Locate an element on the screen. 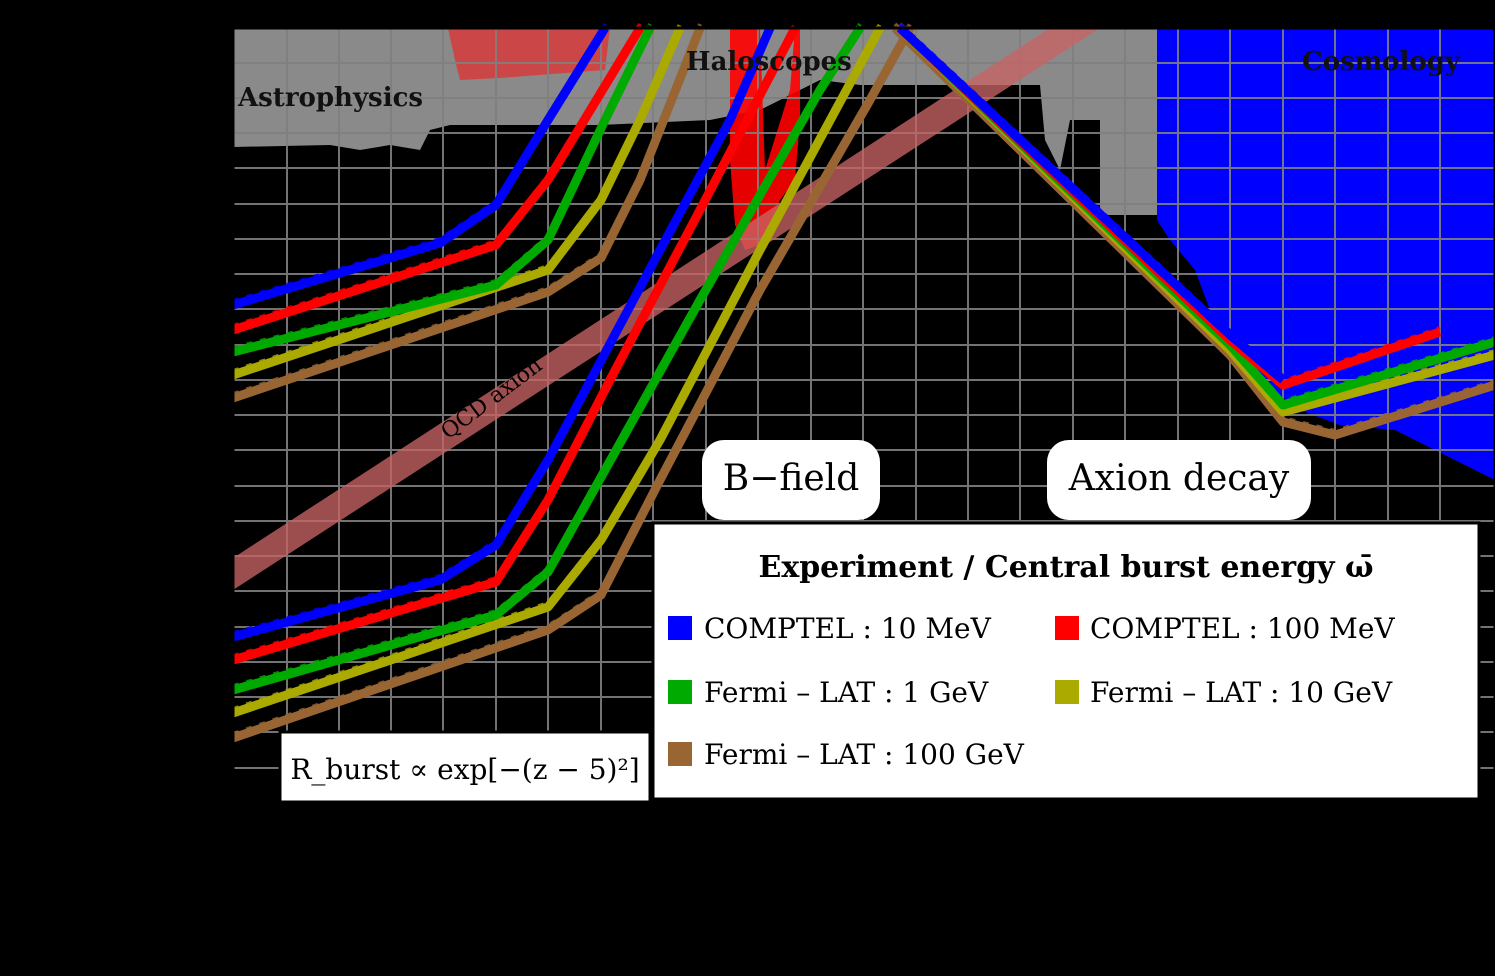 This screenshot has height=976, width=1495. legend-swatch-red is located at coordinates (1067, 628).